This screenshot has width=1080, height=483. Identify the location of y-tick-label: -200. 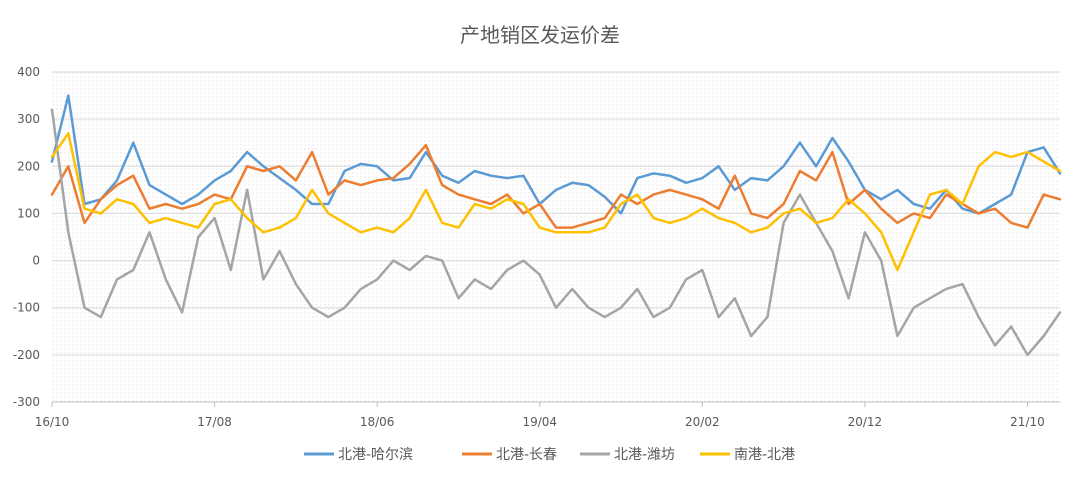
(26, 355).